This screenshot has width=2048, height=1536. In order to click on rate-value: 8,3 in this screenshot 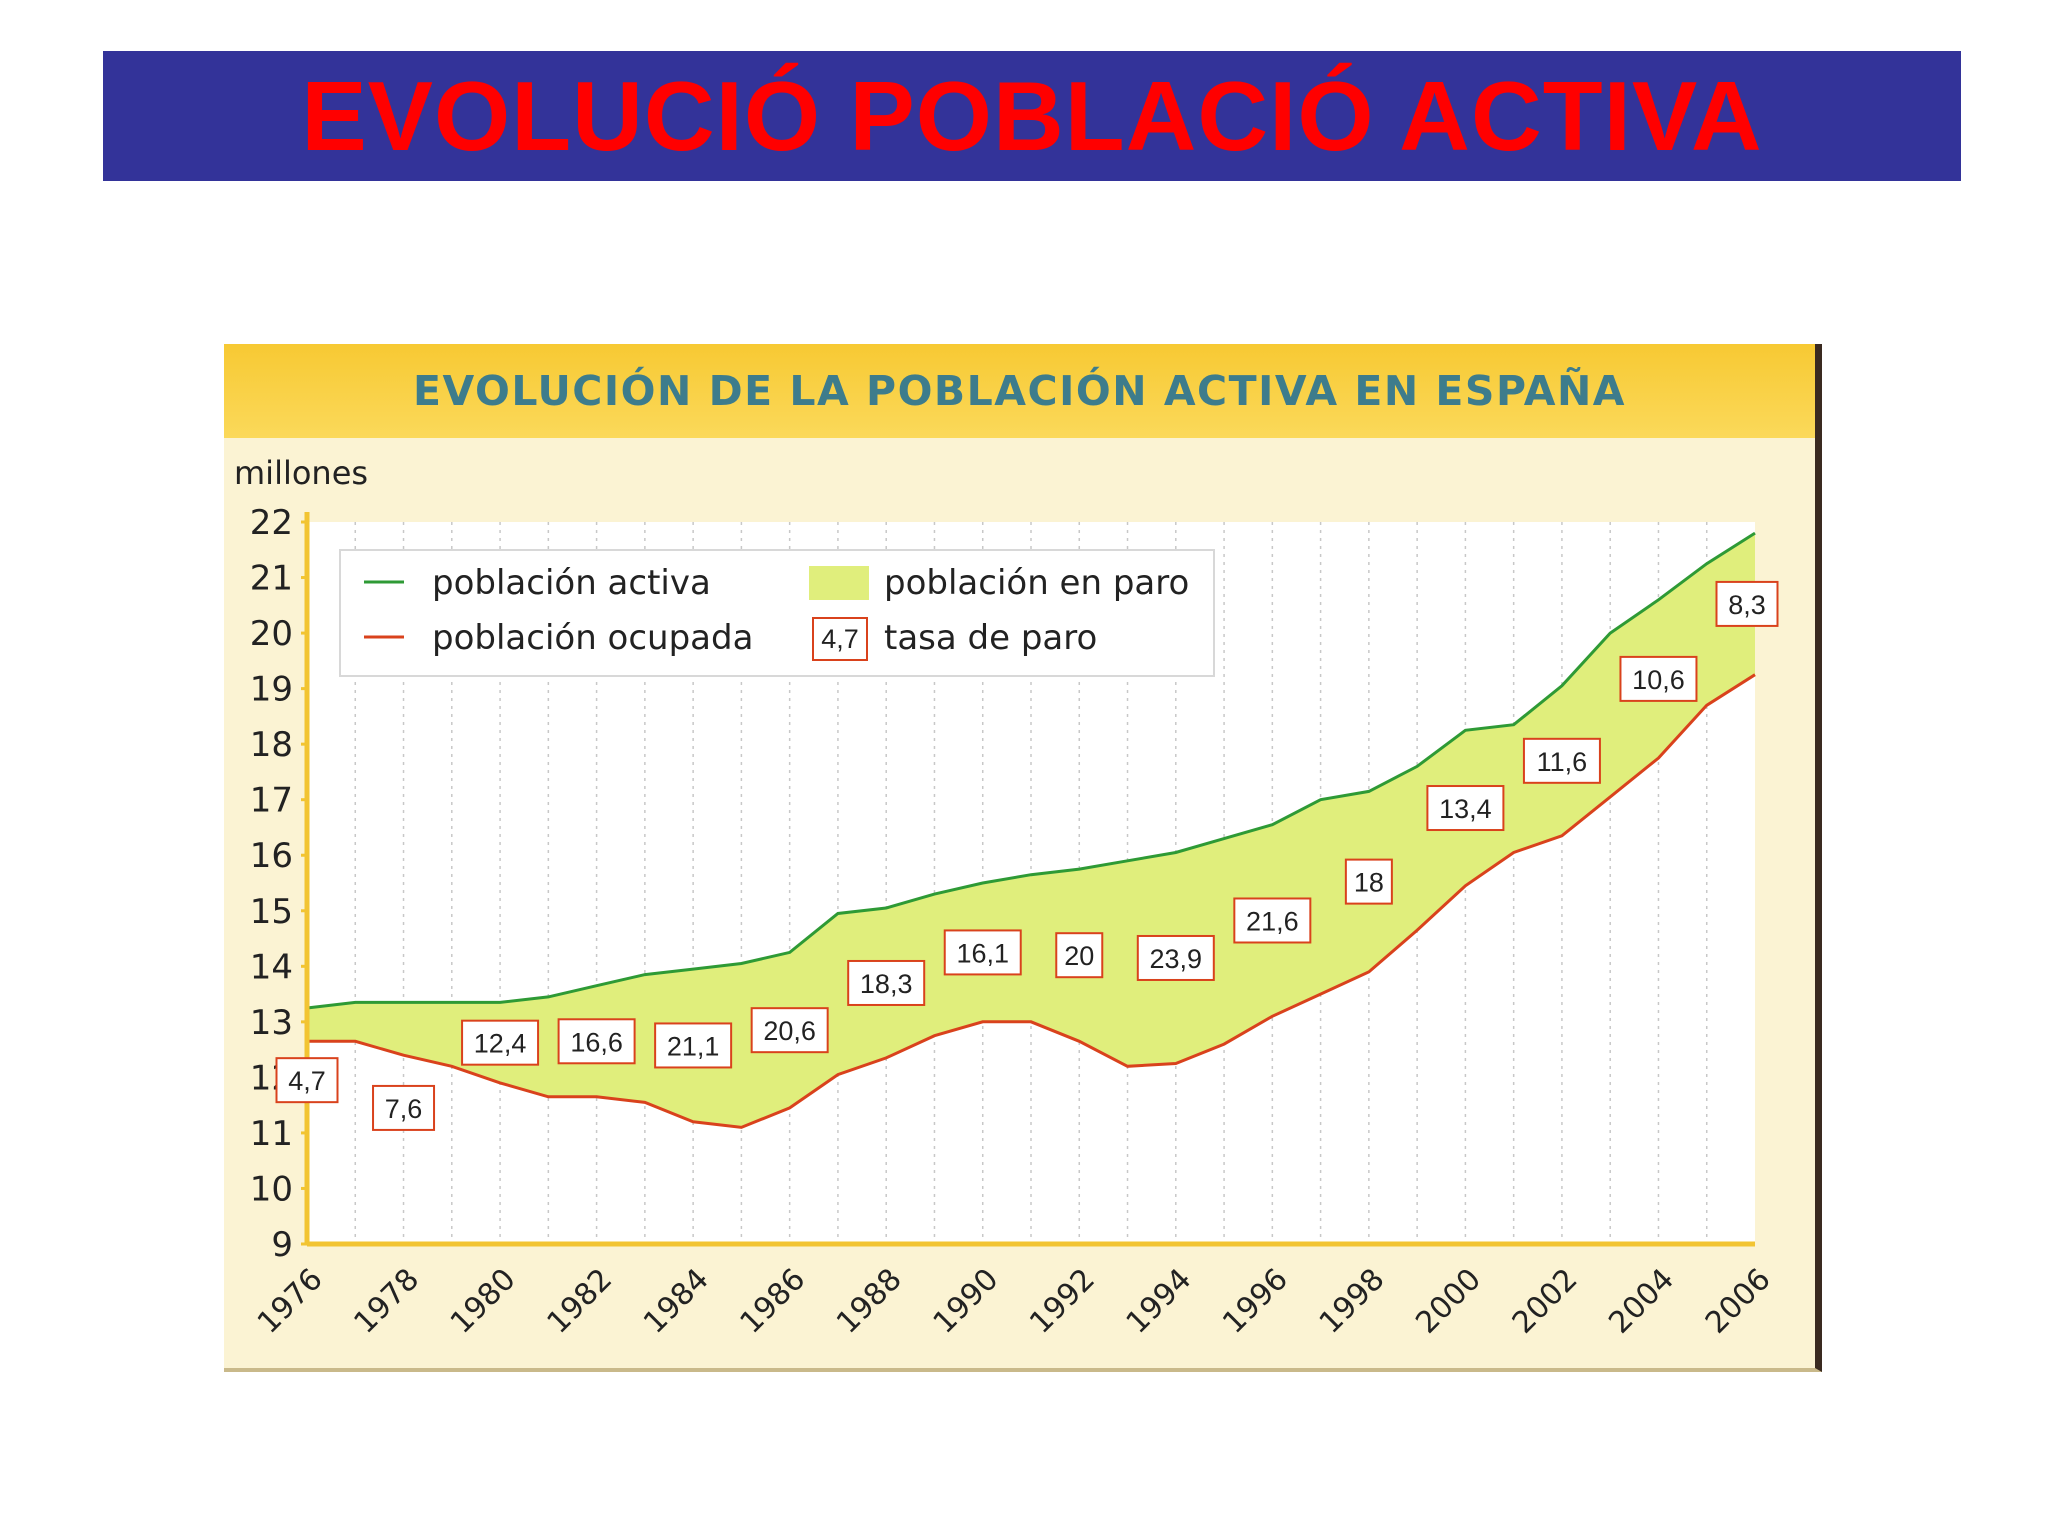, I will do `click(1747, 605)`.